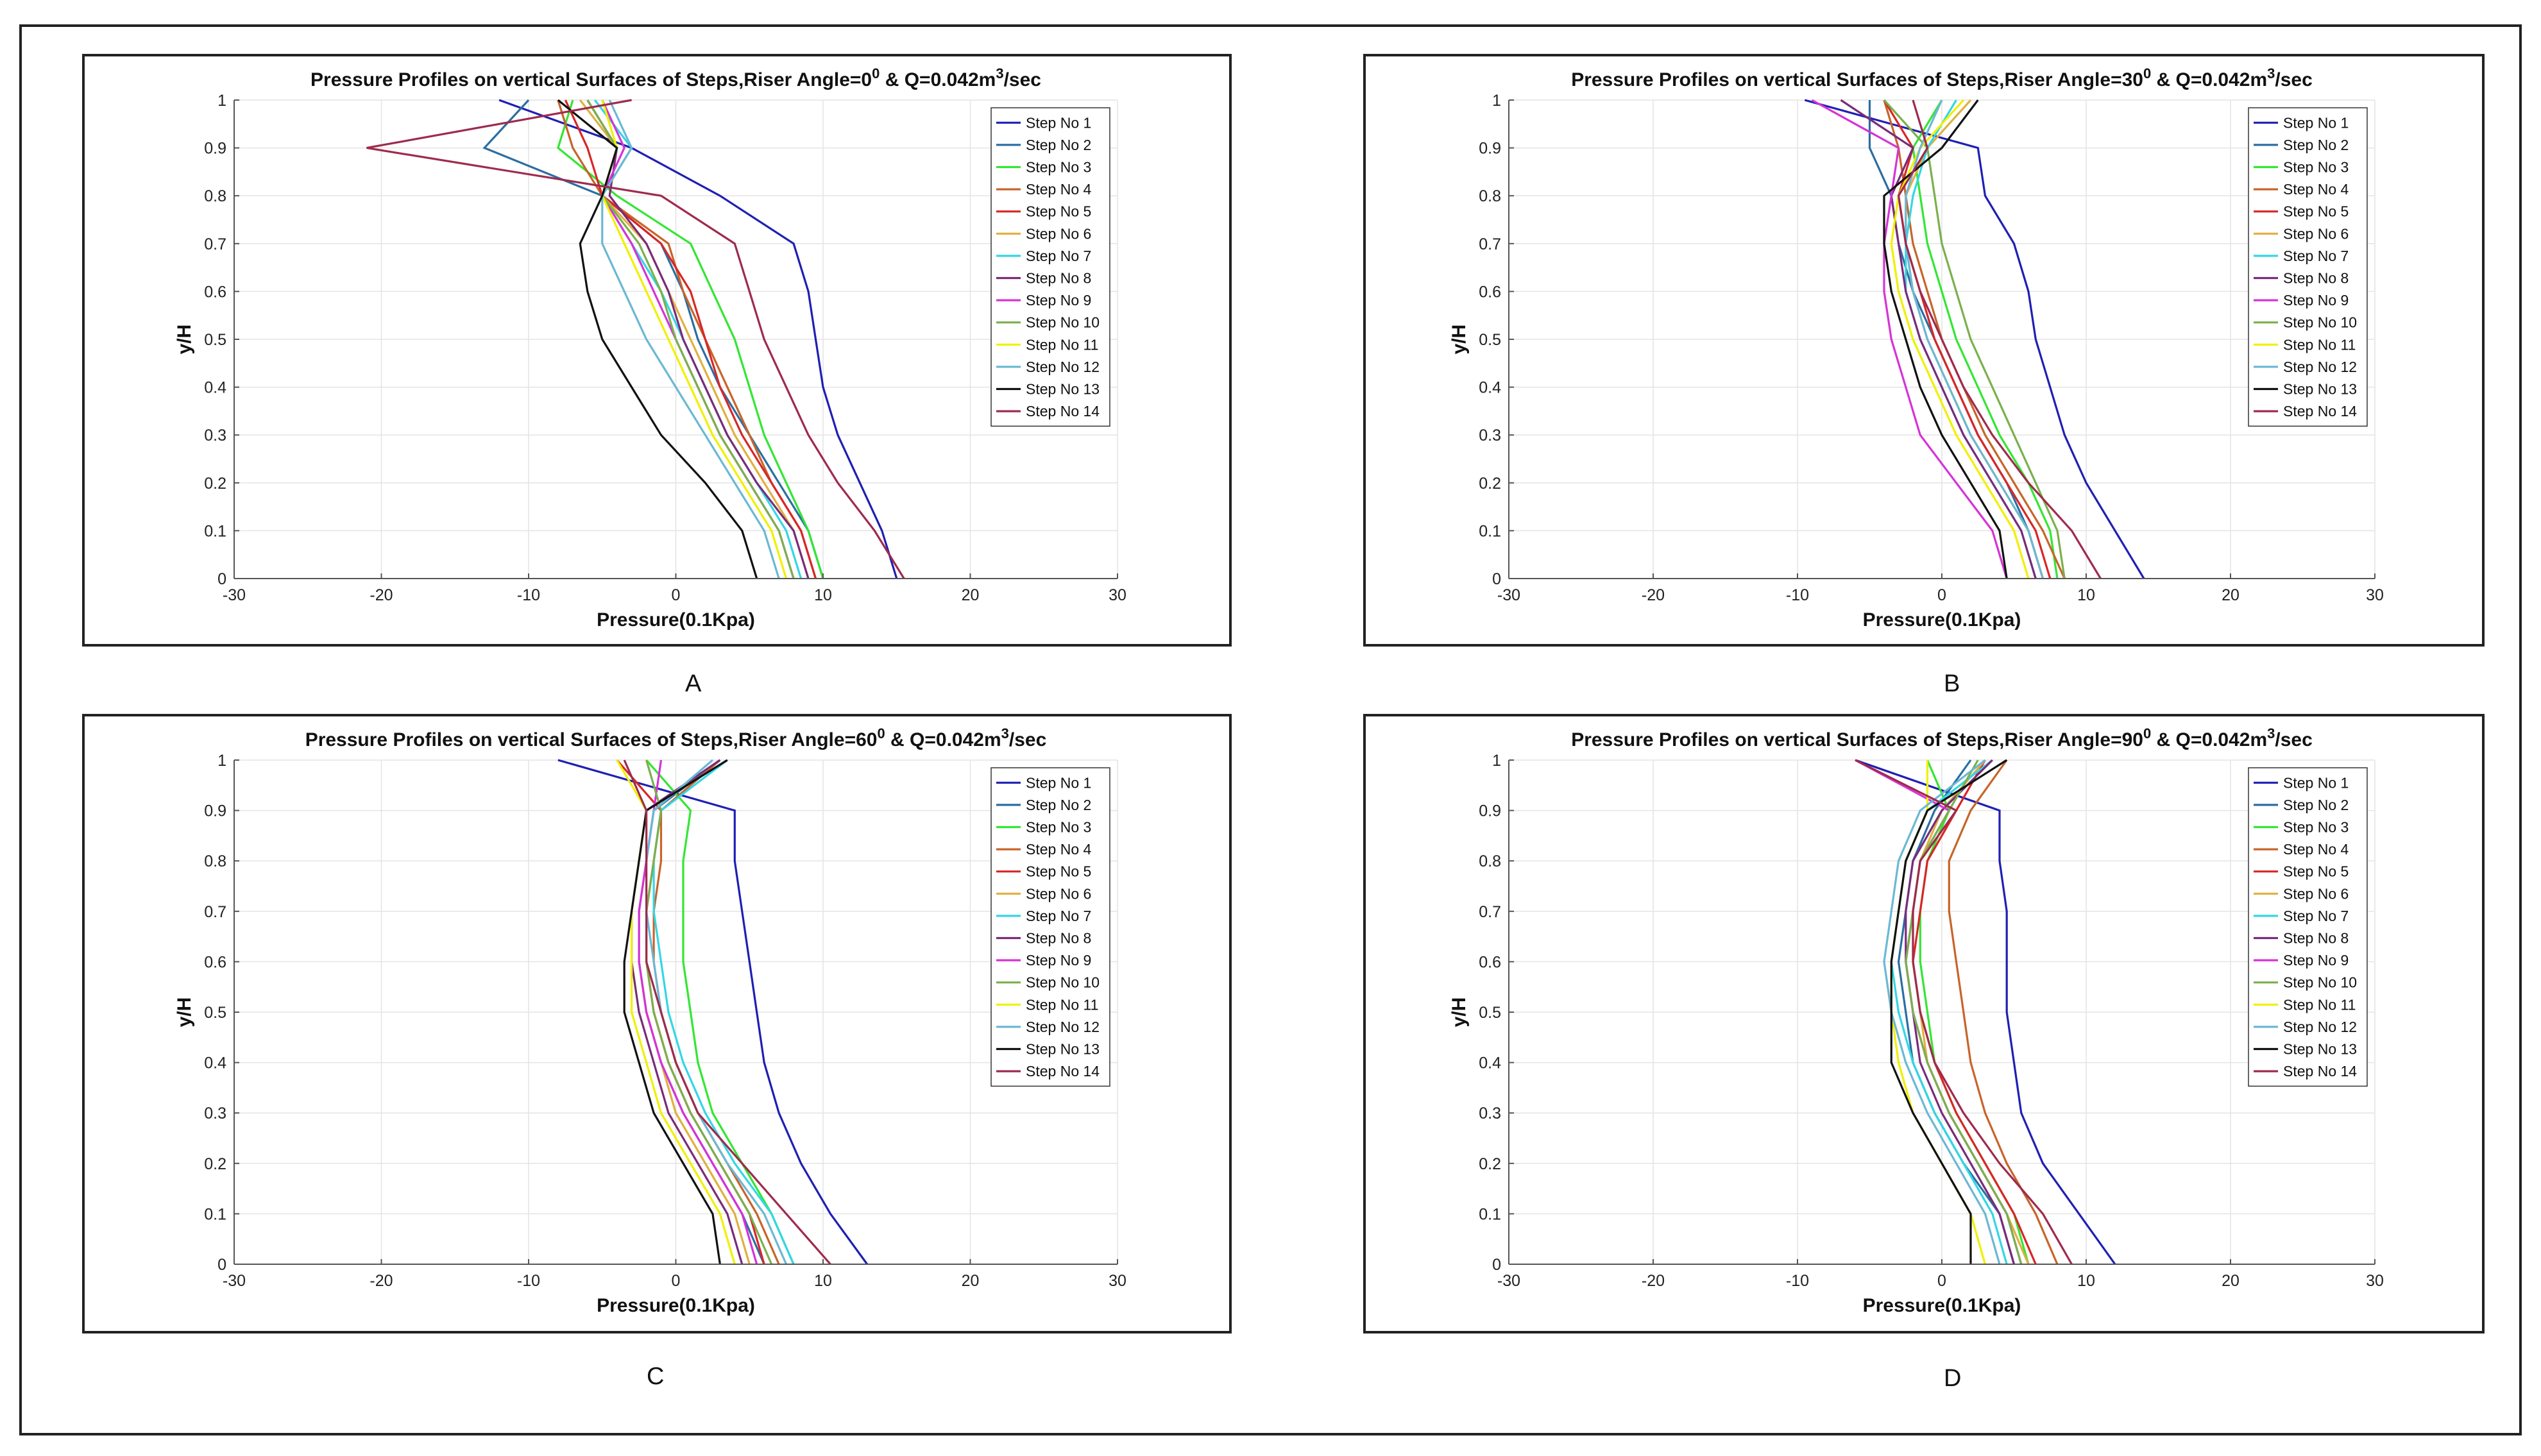 This screenshot has height=1456, width=2541. I want to click on panel-c-legend-label-14: Step No 14, so click(1063, 1071).